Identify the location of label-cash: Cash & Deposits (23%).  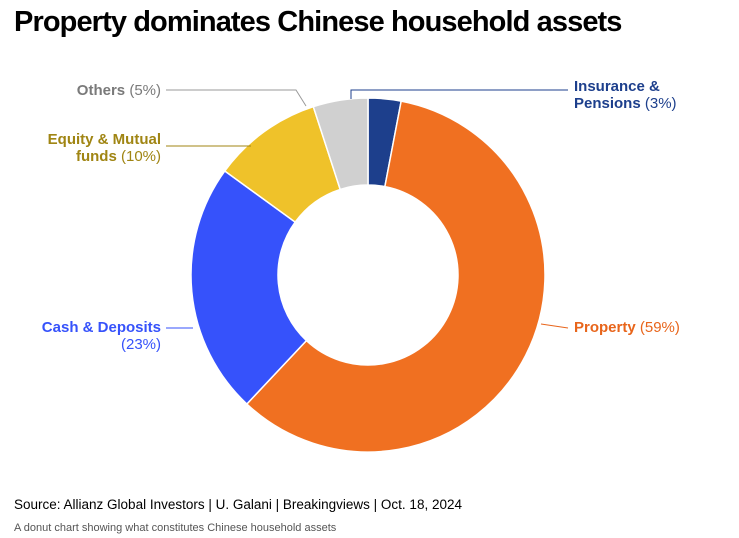
(101, 336).